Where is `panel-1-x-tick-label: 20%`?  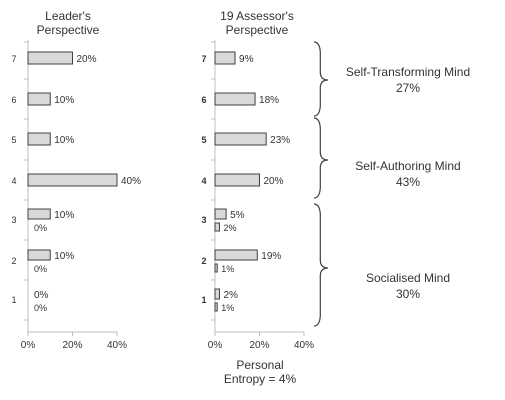
panel-1-x-tick-label: 20% is located at coordinates (72, 345).